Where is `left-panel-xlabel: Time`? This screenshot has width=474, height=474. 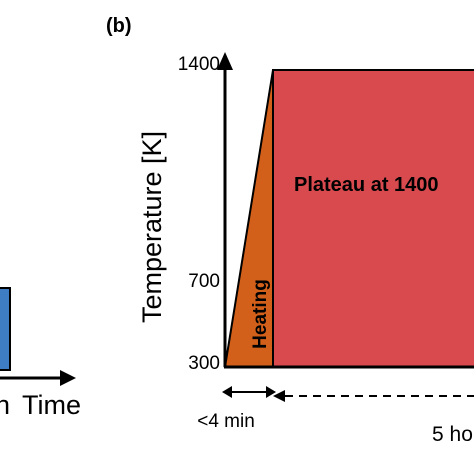
left-panel-xlabel: Time is located at coordinates (51, 405).